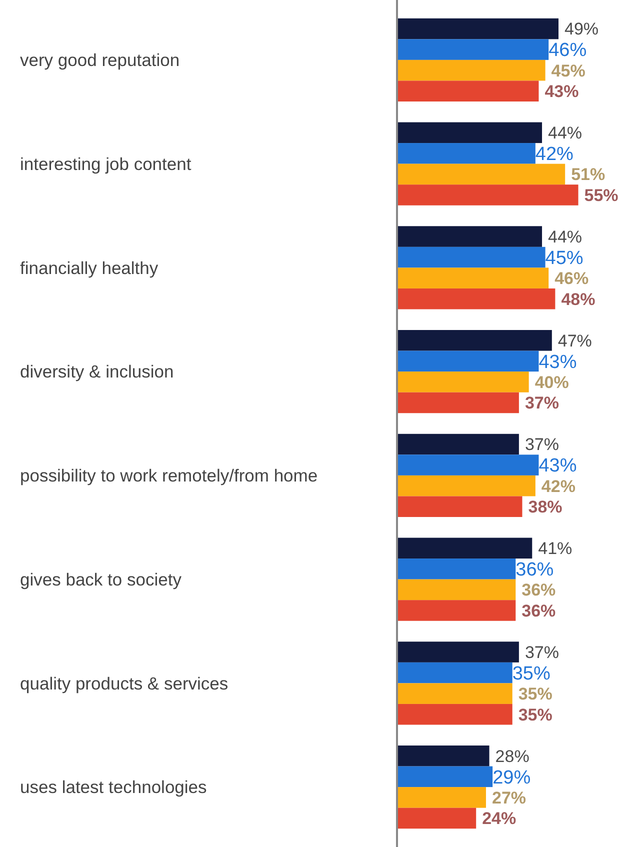  Describe the element at coordinates (499, 818) in the screenshot. I see `data-label: 24%` at that location.